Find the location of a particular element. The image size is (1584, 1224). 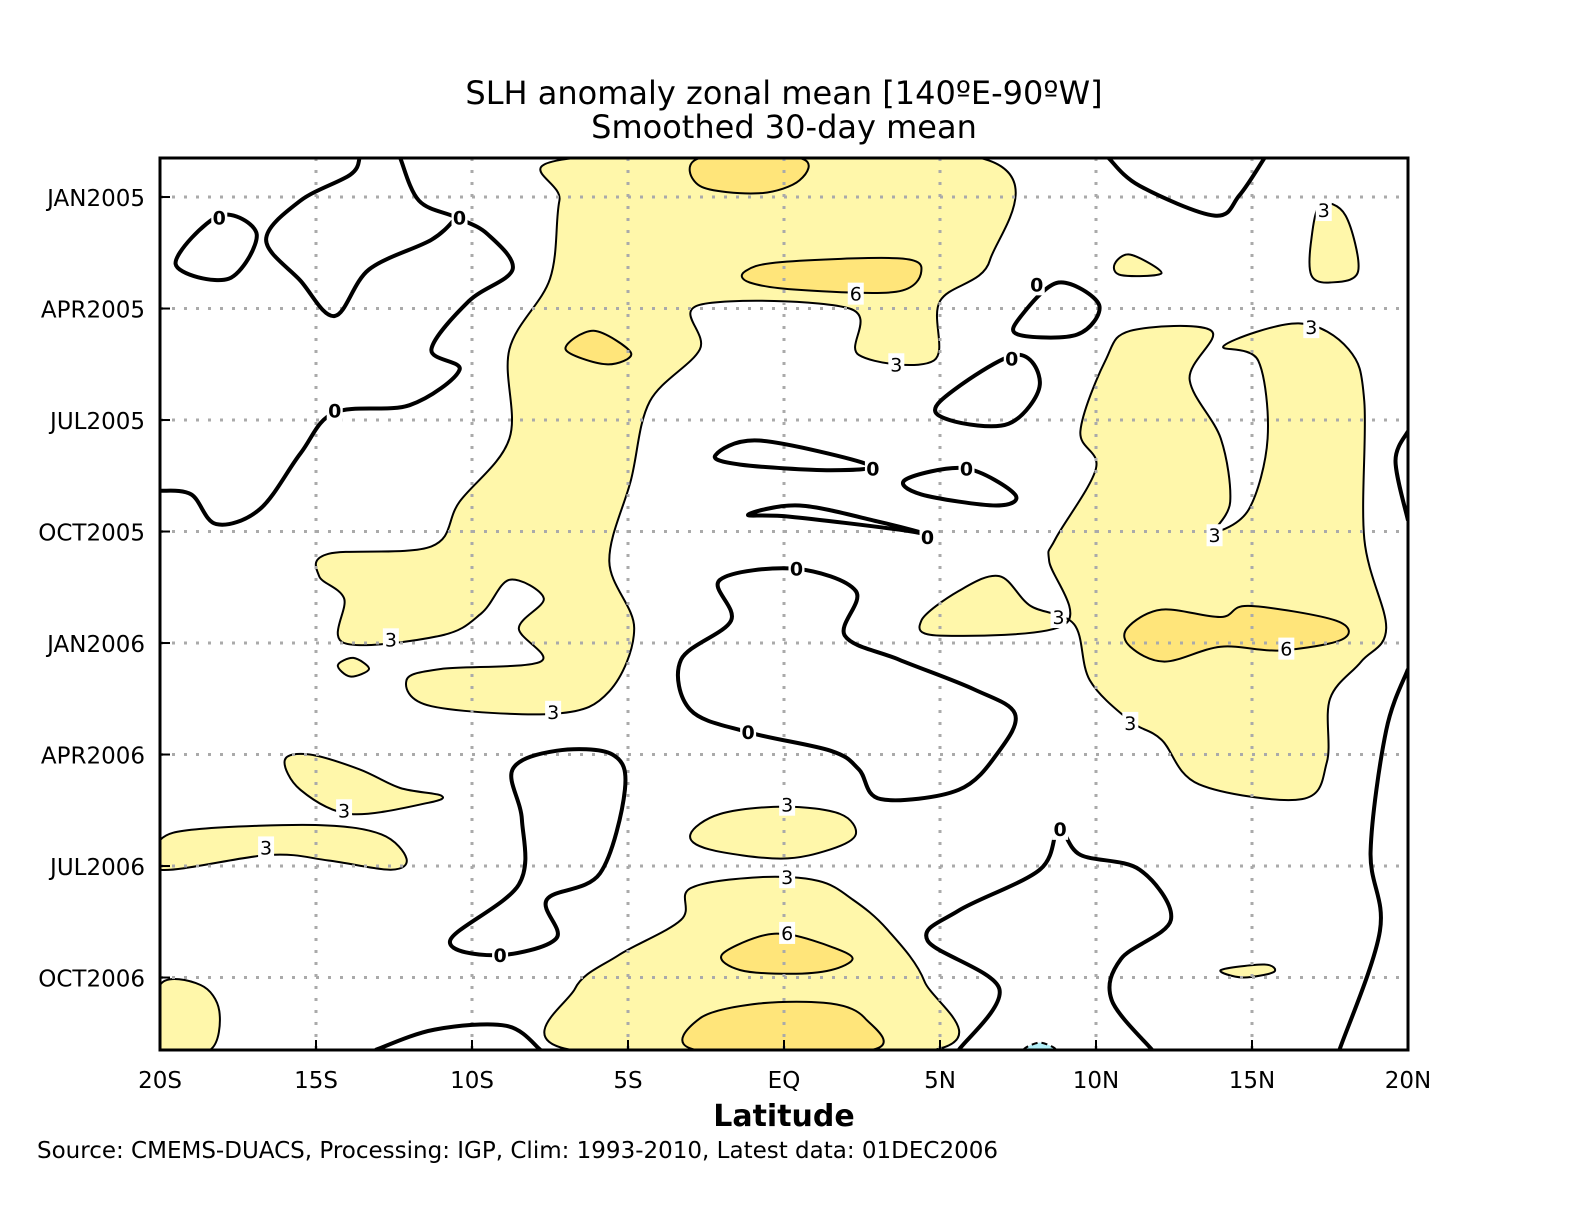

x-tick-label: 10S is located at coordinates (472, 1081).